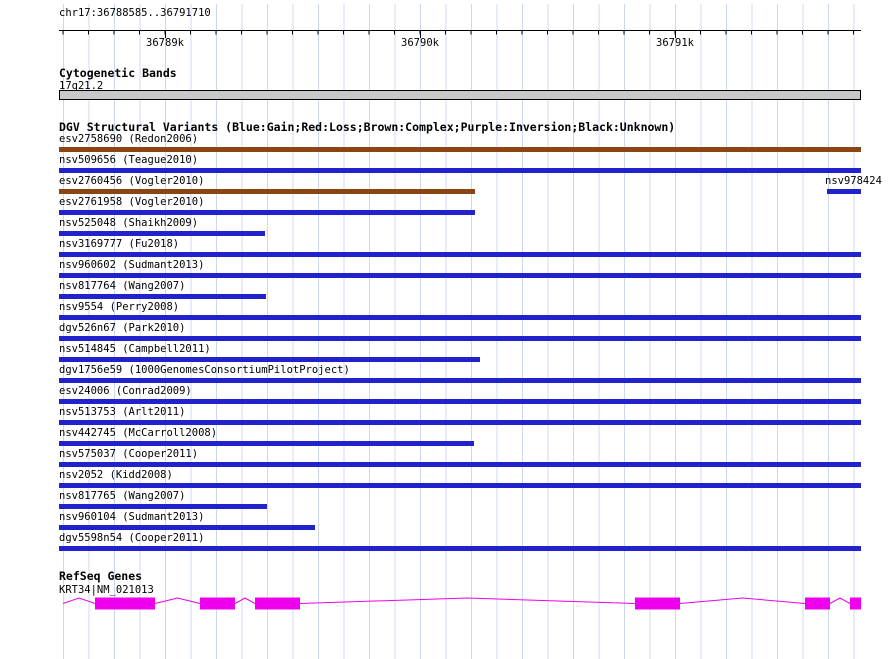 Image resolution: width=890 pixels, height=659 pixels. What do you see at coordinates (165, 43) in the screenshot?
I see `ruler-tick-label: 36789k` at bounding box center [165, 43].